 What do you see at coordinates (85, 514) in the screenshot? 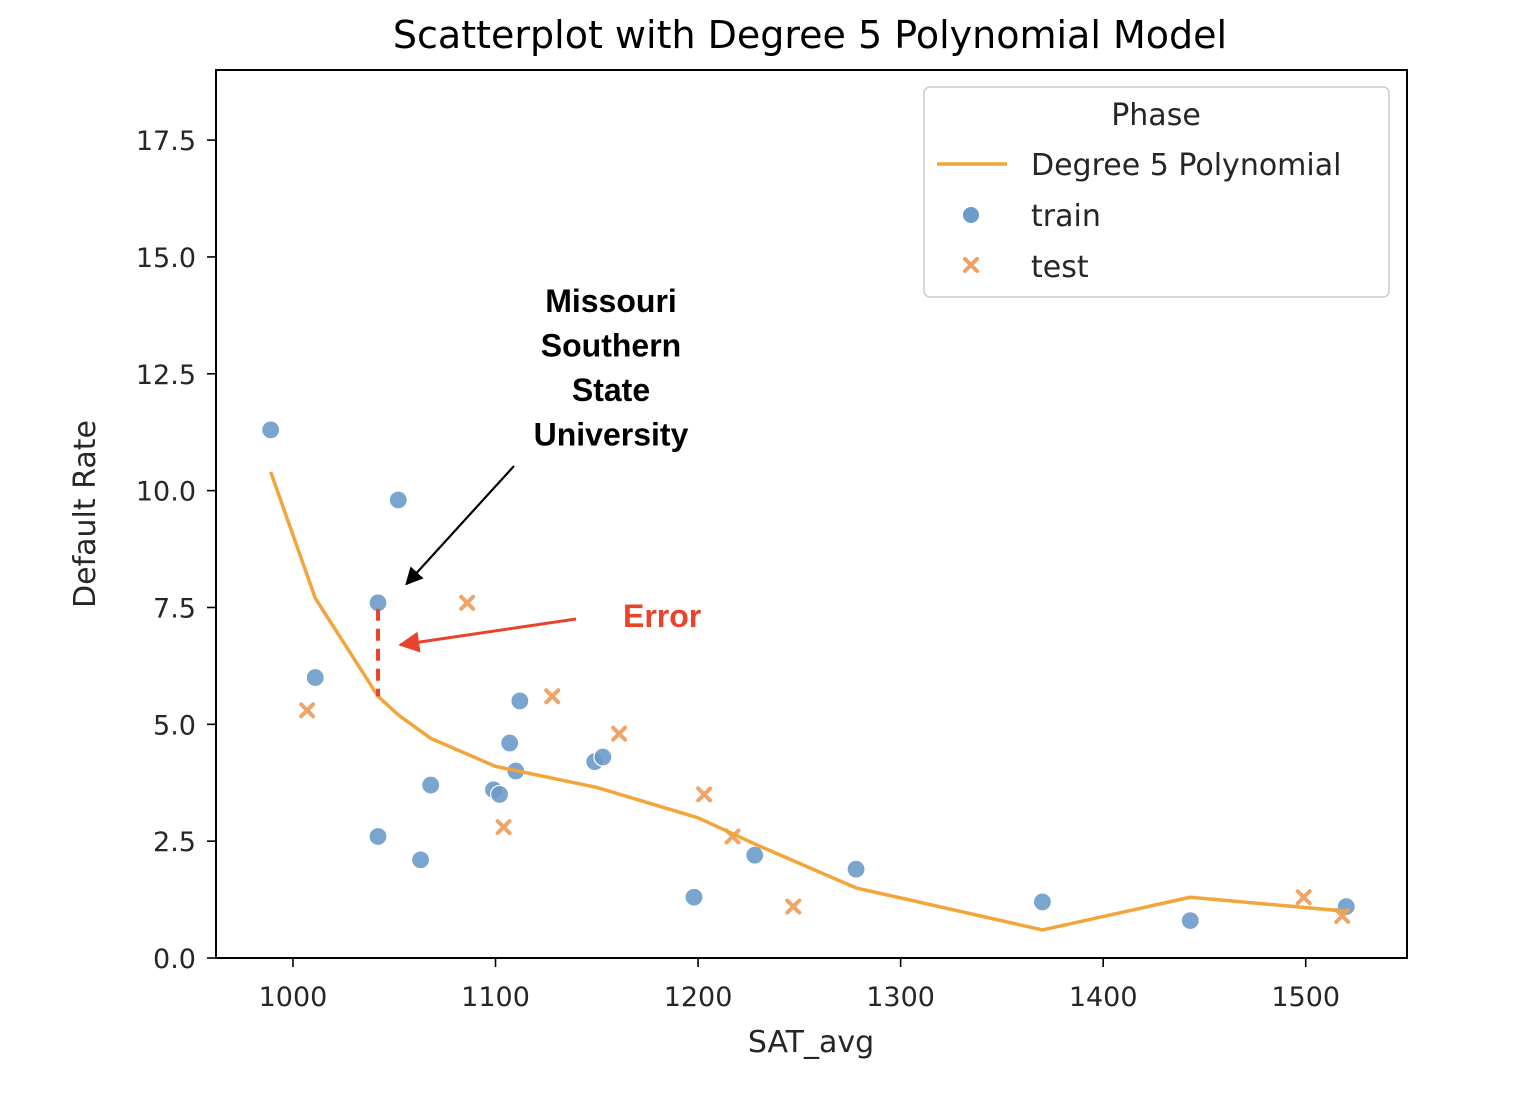
I see `y-axis-label: Default Rate` at bounding box center [85, 514].